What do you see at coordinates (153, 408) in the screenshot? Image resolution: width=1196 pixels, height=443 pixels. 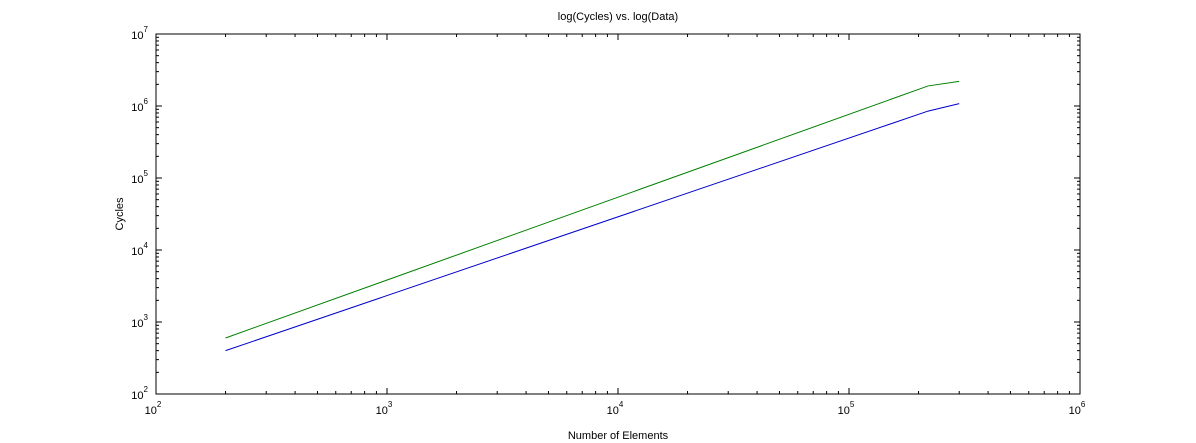 I see `x-tick-label: 10²` at bounding box center [153, 408].